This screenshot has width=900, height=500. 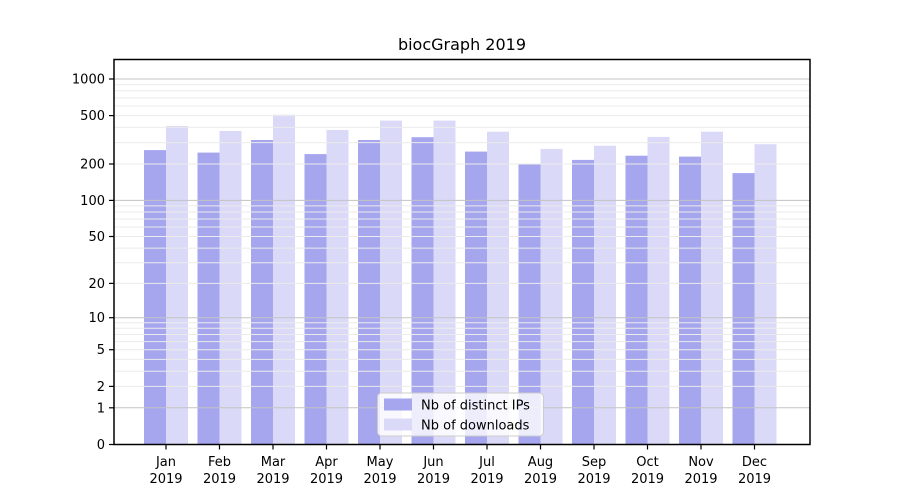 What do you see at coordinates (165, 462) in the screenshot?
I see `x-tick-label-month-jan: Jan` at bounding box center [165, 462].